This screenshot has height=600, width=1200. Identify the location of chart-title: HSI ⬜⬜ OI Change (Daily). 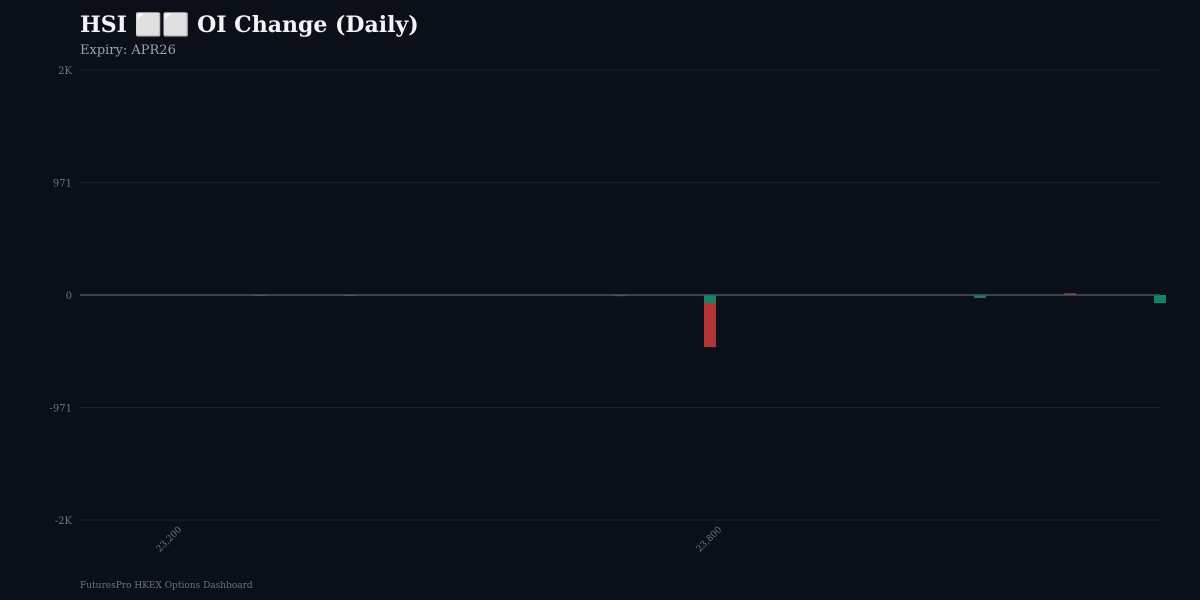
(249, 25).